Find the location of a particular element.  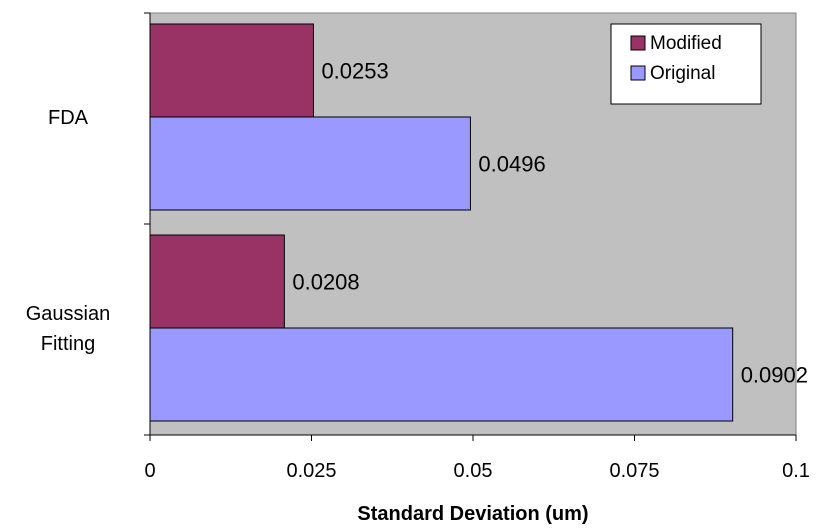

category-label-0: FDA is located at coordinates (68, 118).